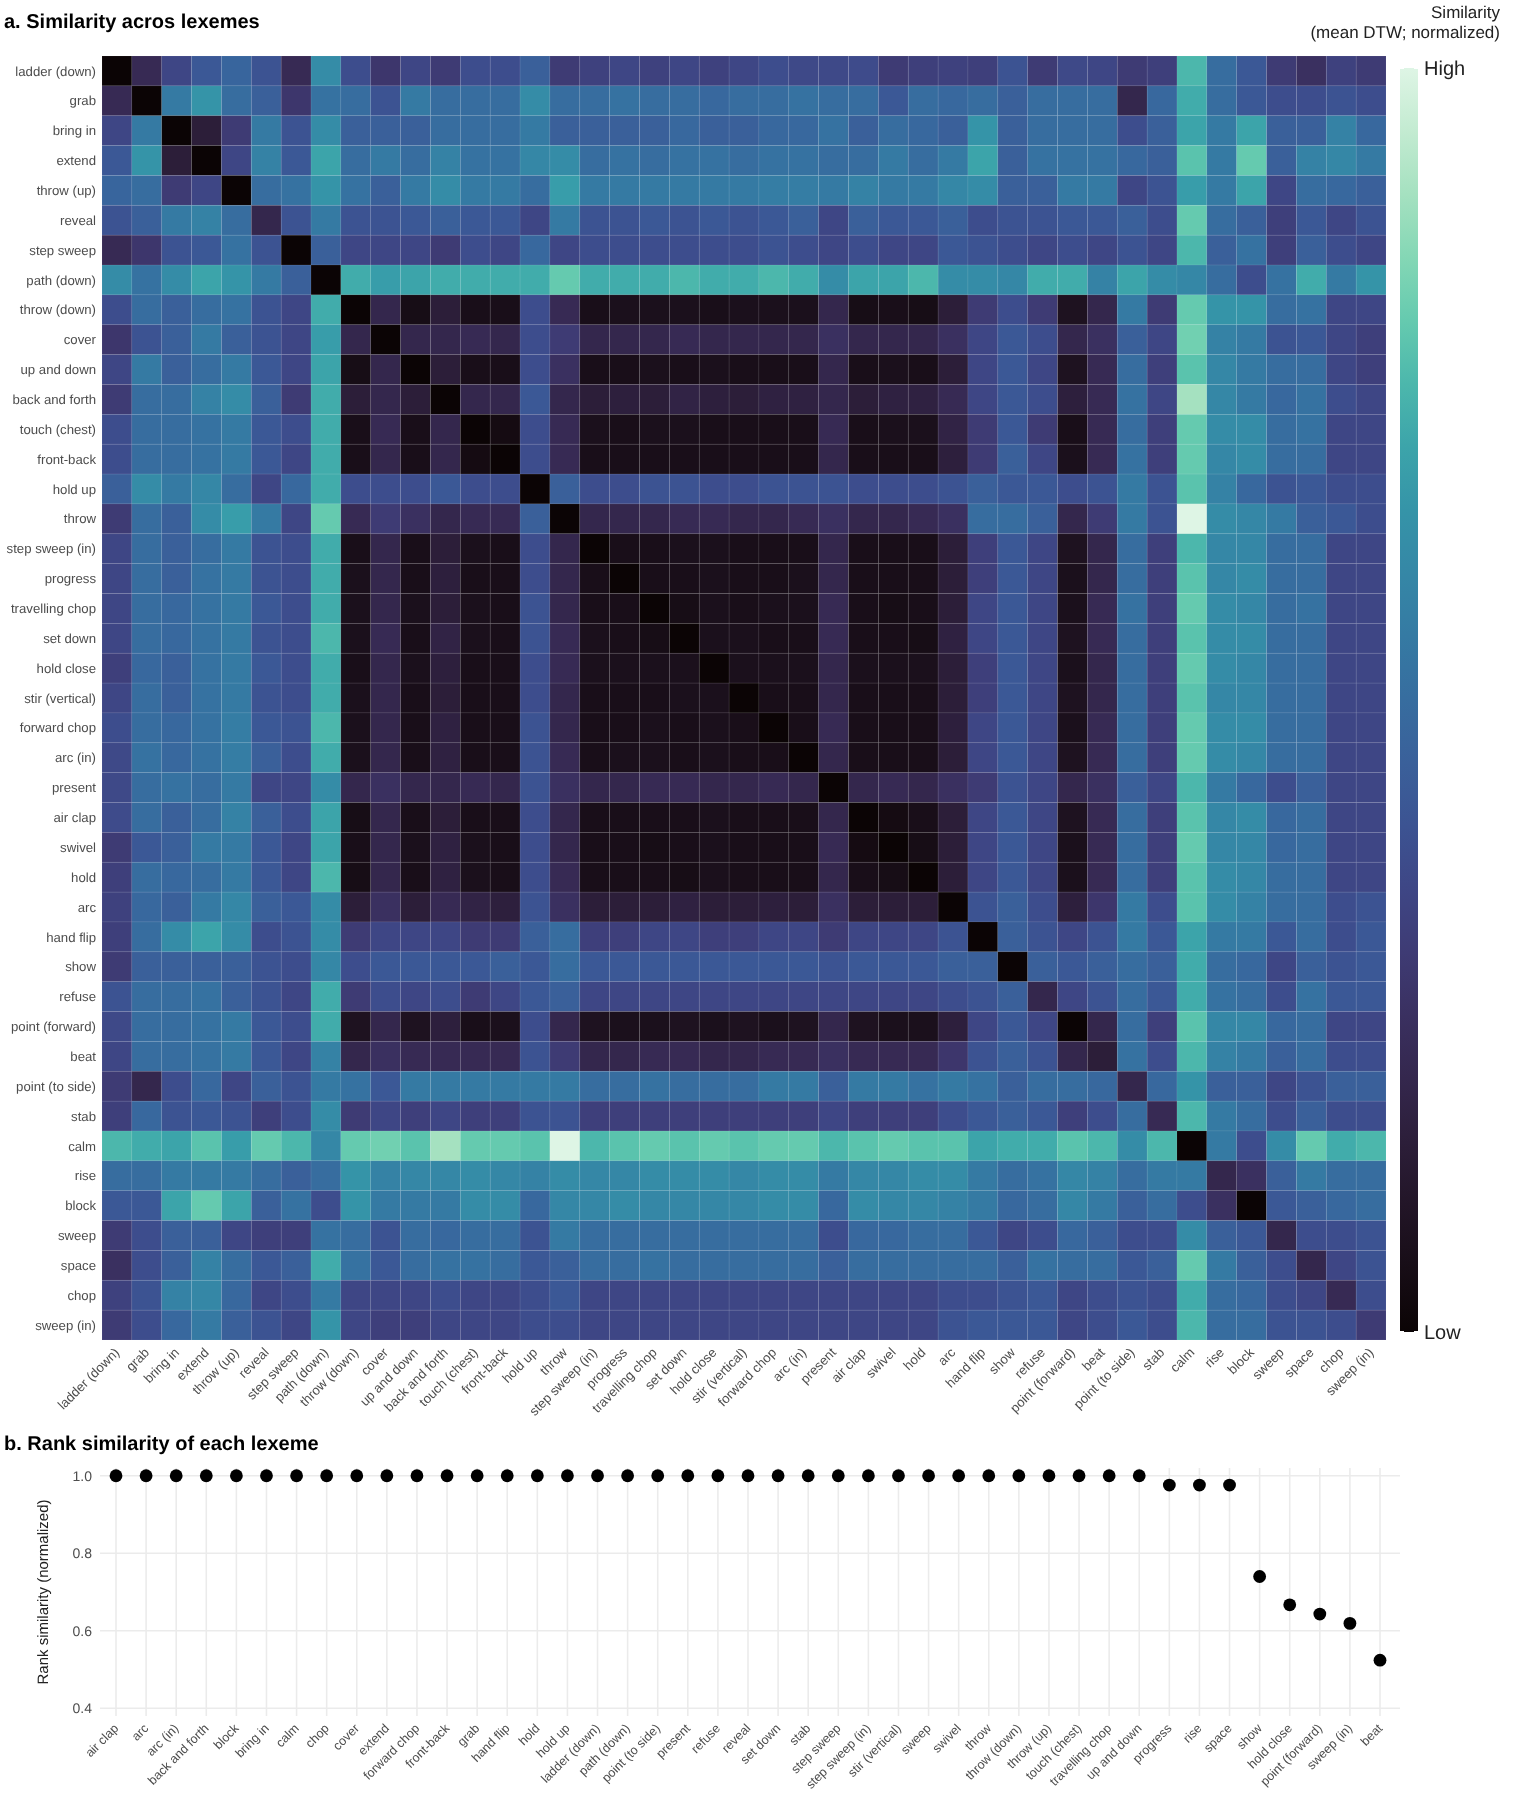 This screenshot has height=1798, width=1520. Describe the element at coordinates (1406, 22) in the screenshot. I see `color-bar-title: Similarity (mean DTW; normalized)` at that location.